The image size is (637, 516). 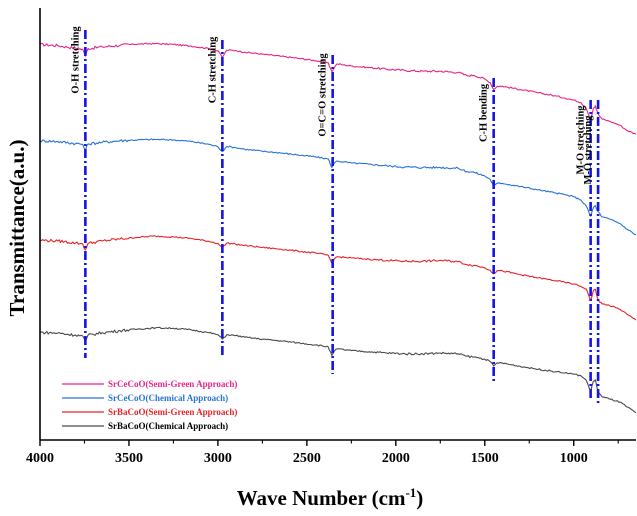 I want to click on legend-label: SrCeCoO(Chemical Approach), so click(x=168, y=398).